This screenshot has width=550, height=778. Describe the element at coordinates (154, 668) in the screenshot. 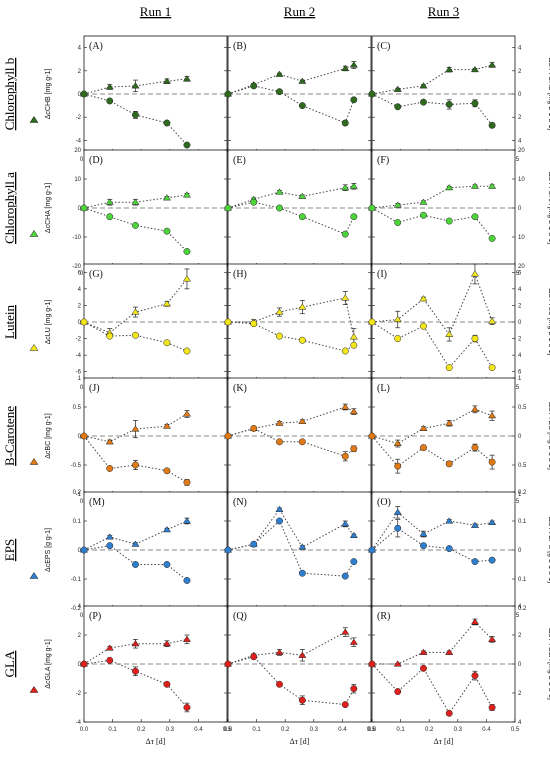

I see `panel-p: -4 -2 0 2 4 0.0 0.1 0.2 0.3 0.4 0.5 (P)` at that location.